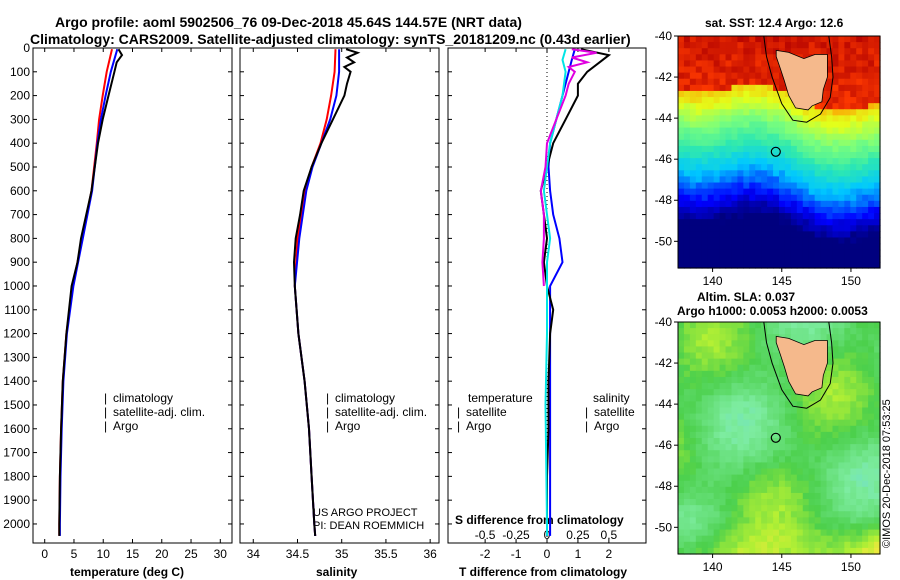  What do you see at coordinates (386, 554) in the screenshot?
I see `x-tick-label: 35.5` at bounding box center [386, 554].